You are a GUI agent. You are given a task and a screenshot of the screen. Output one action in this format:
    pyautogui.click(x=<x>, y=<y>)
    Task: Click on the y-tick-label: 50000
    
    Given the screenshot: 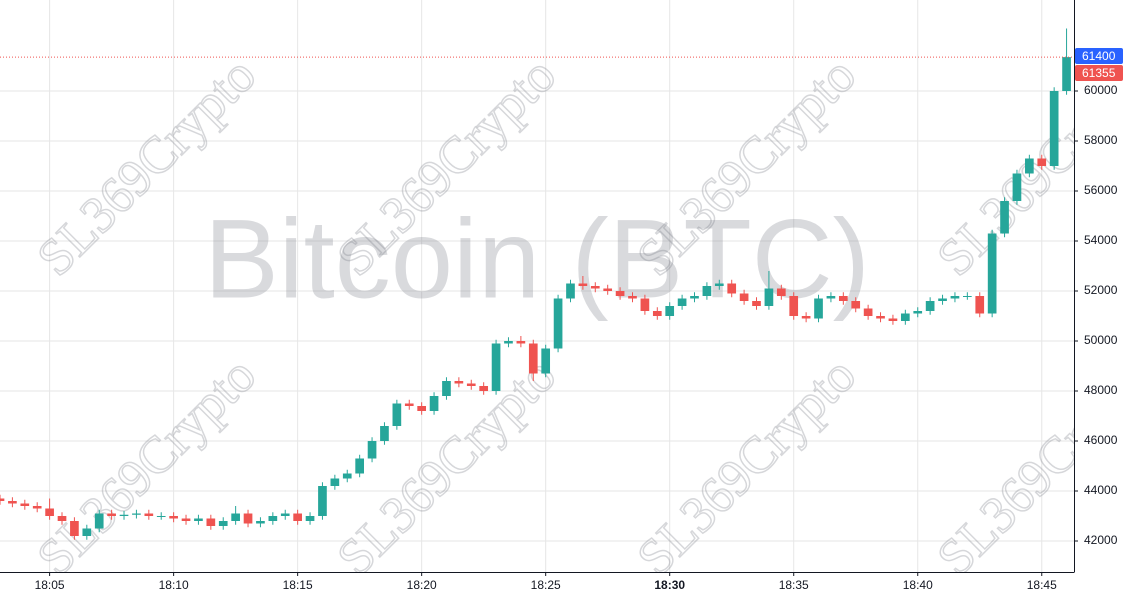 What is the action you would take?
    pyautogui.click(x=1101, y=340)
    